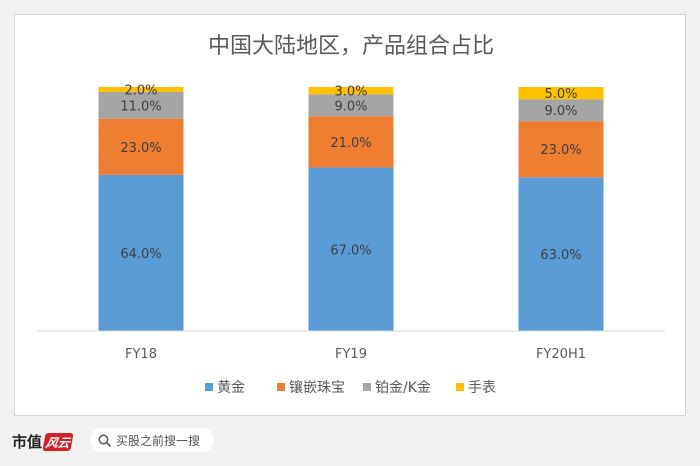 The height and width of the screenshot is (466, 700). I want to click on bar-segment-fy18-s0, so click(141, 252).